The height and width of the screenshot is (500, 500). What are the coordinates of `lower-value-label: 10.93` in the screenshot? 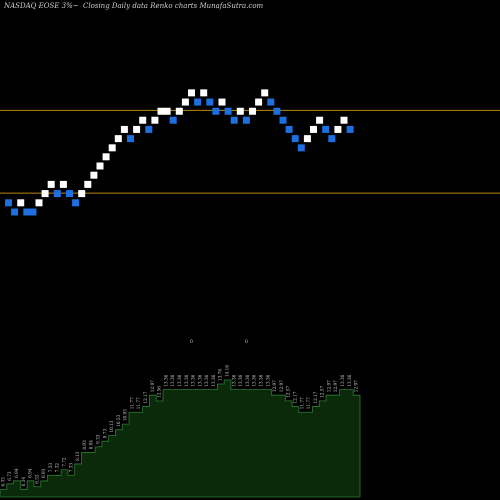 It's located at (125, 415).